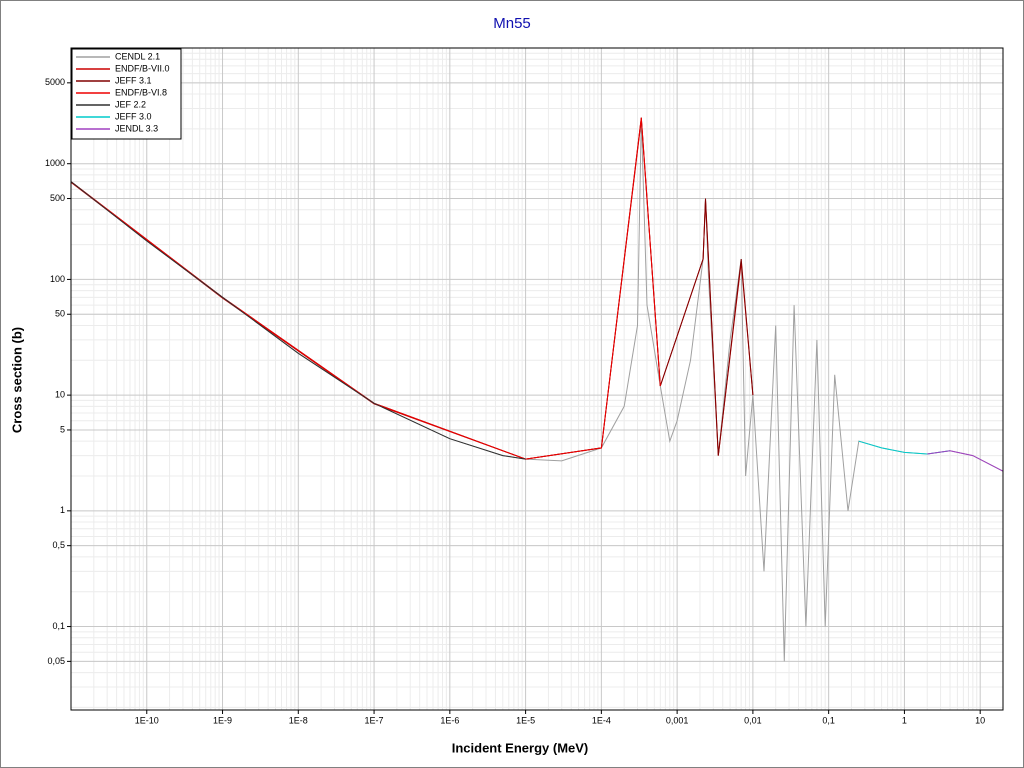 This screenshot has width=1024, height=768. What do you see at coordinates (298, 720) in the screenshot?
I see `x-tick-label: 1E-8` at bounding box center [298, 720].